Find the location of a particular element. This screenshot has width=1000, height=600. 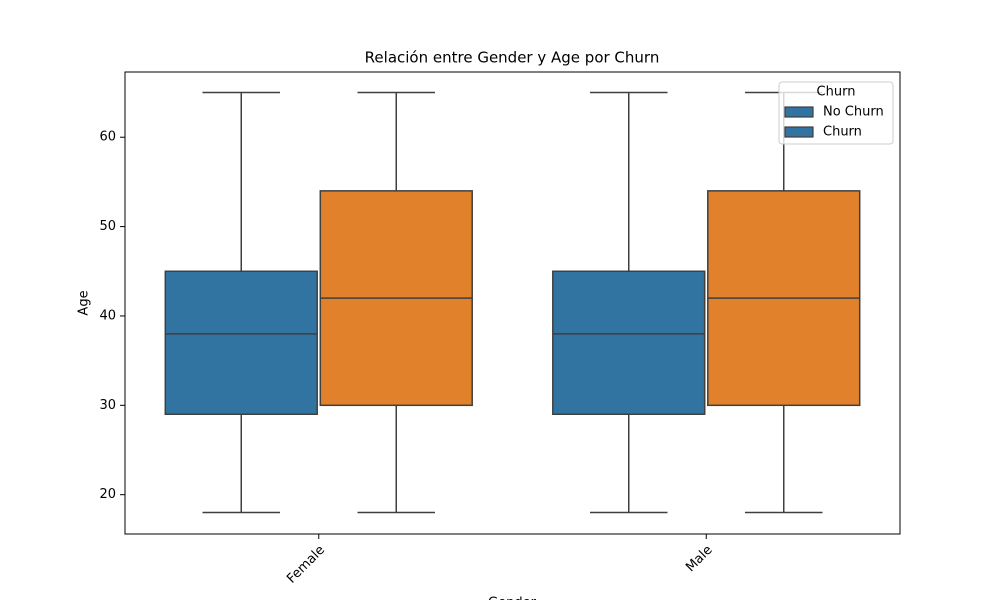

y-tick-label: 20 is located at coordinates (107, 494).